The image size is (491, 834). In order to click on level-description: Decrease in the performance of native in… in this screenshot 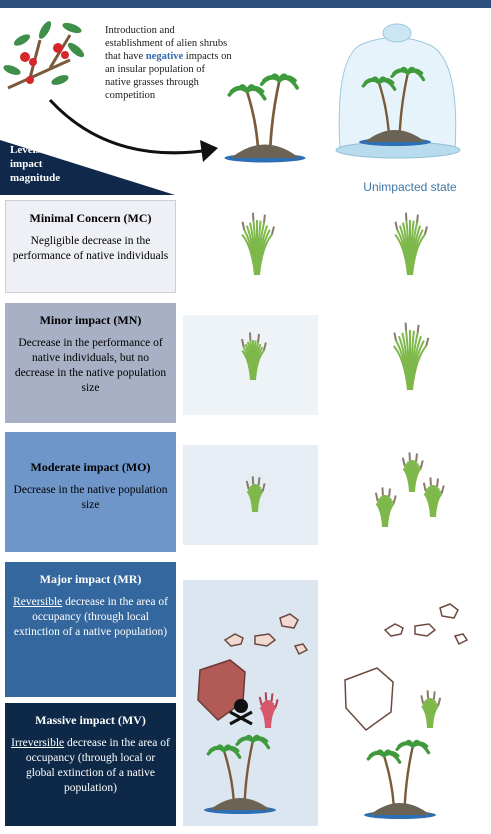, I will do `click(90, 366)`.